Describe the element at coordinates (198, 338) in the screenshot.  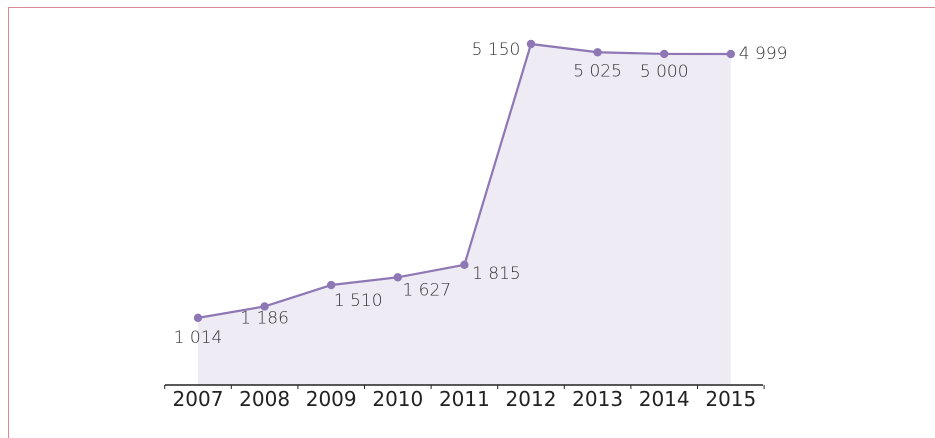
I see `data-label: 1 014` at that location.